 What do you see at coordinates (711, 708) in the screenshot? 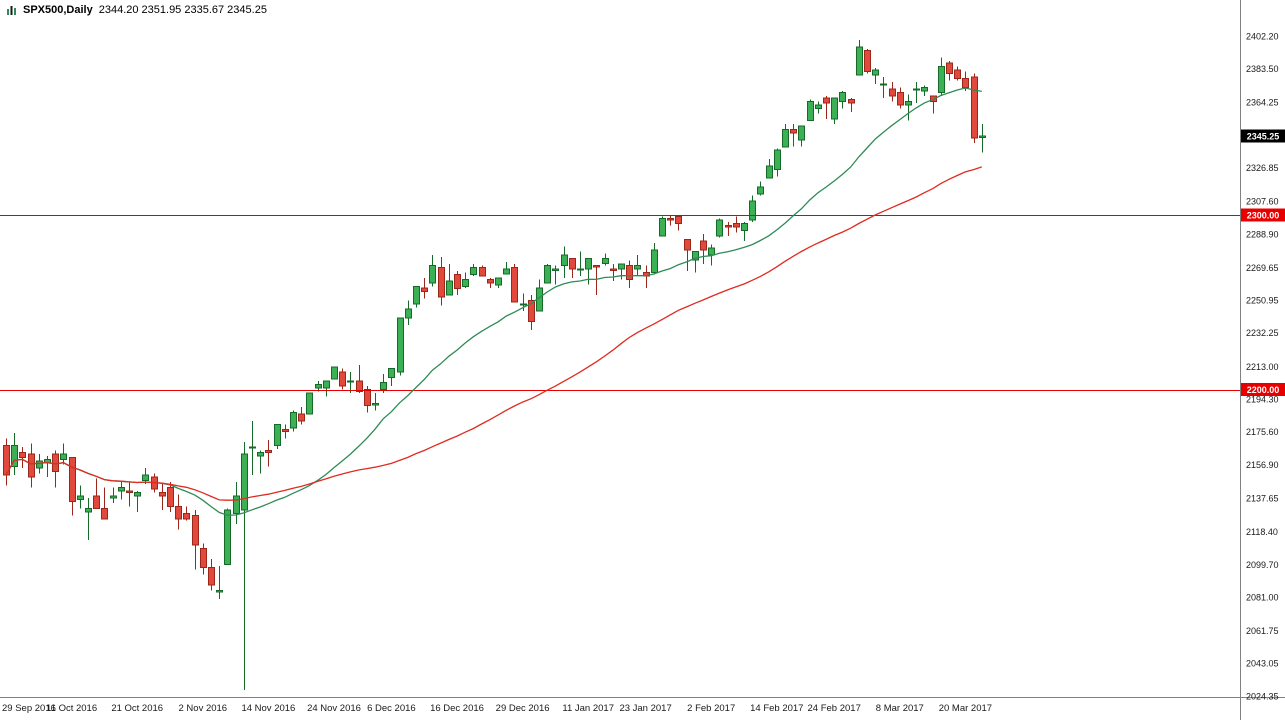
I see `x-axis-label: 2 Feb 2017` at bounding box center [711, 708].